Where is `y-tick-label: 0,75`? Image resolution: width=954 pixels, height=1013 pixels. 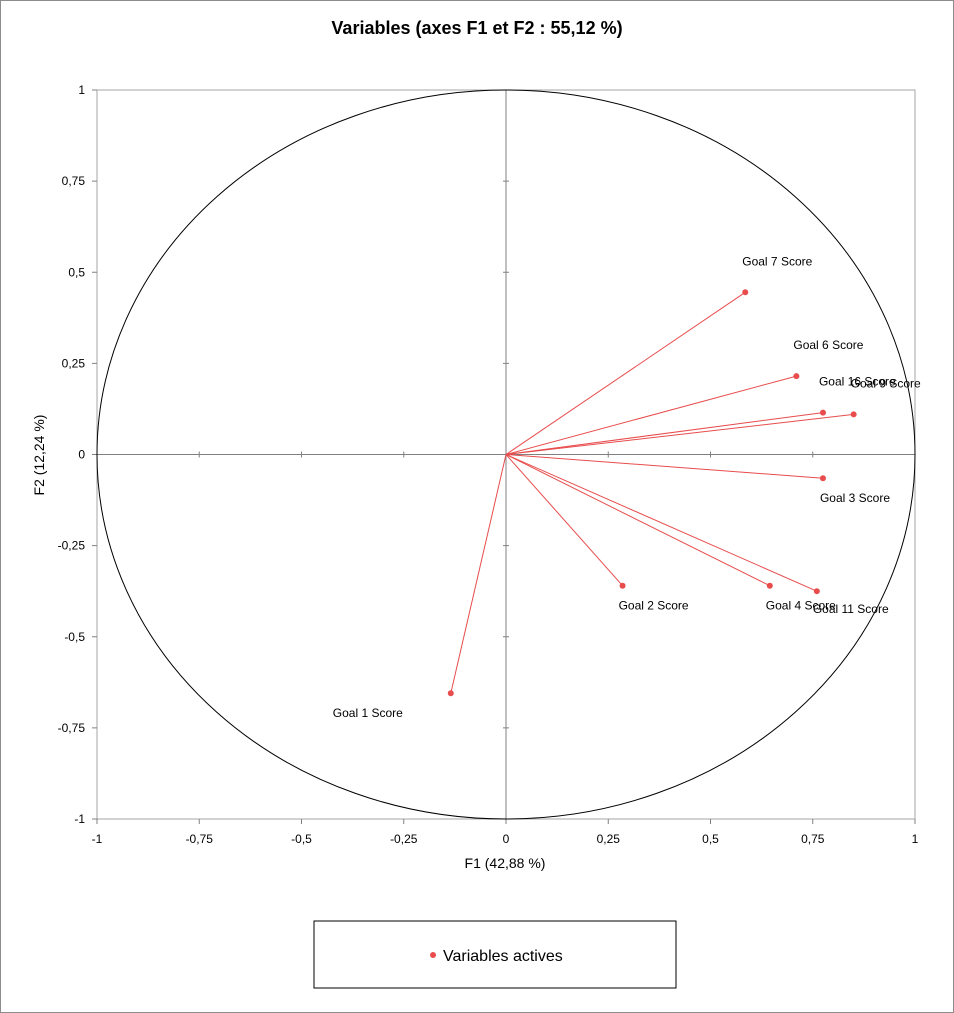 y-tick-label: 0,75 is located at coordinates (74, 181).